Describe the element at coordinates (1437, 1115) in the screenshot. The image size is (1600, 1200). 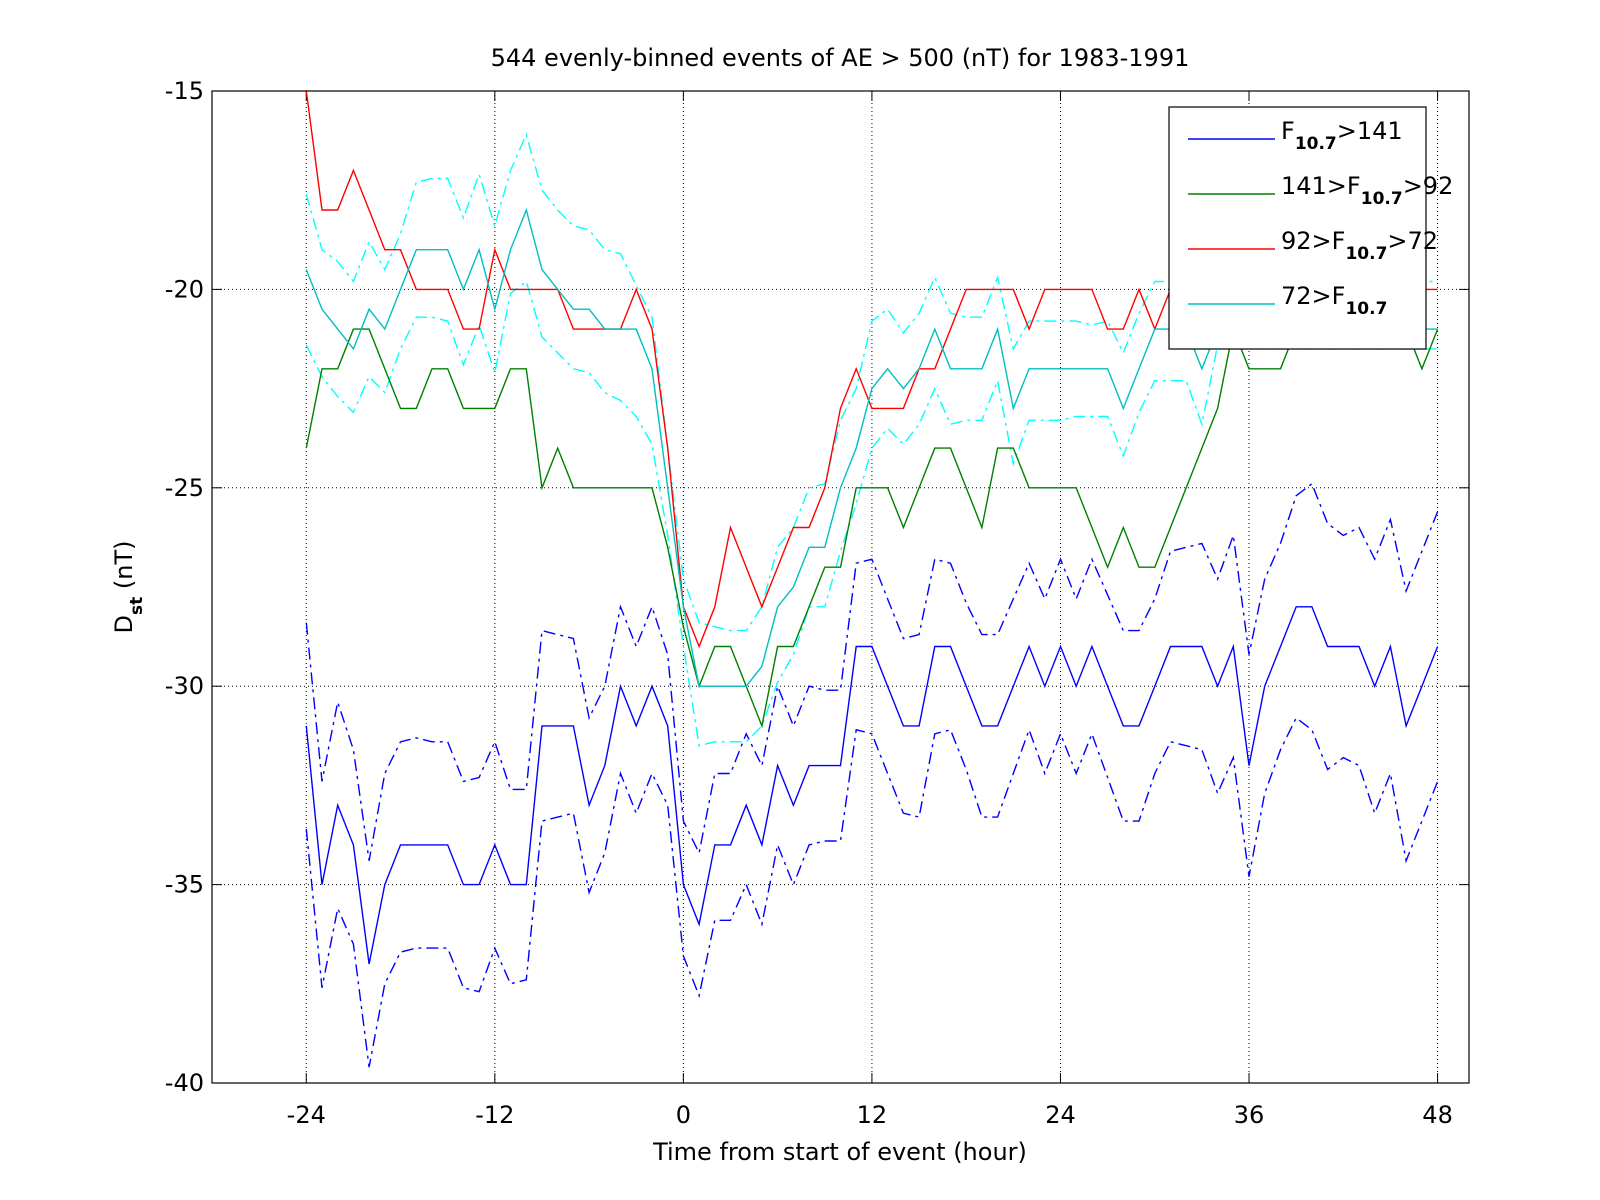
I see `x-tick-label: 48` at that location.